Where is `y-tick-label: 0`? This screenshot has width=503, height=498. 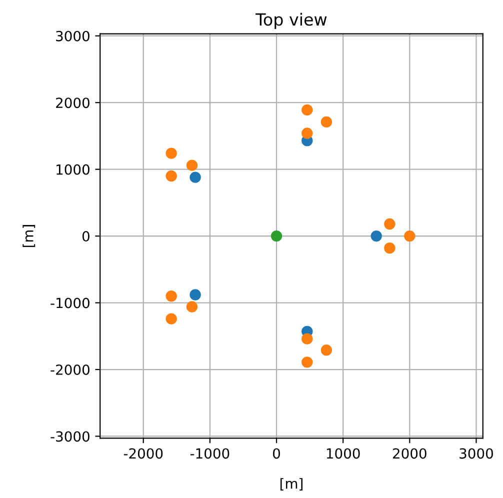
y-tick-label: 0 is located at coordinates (86, 236).